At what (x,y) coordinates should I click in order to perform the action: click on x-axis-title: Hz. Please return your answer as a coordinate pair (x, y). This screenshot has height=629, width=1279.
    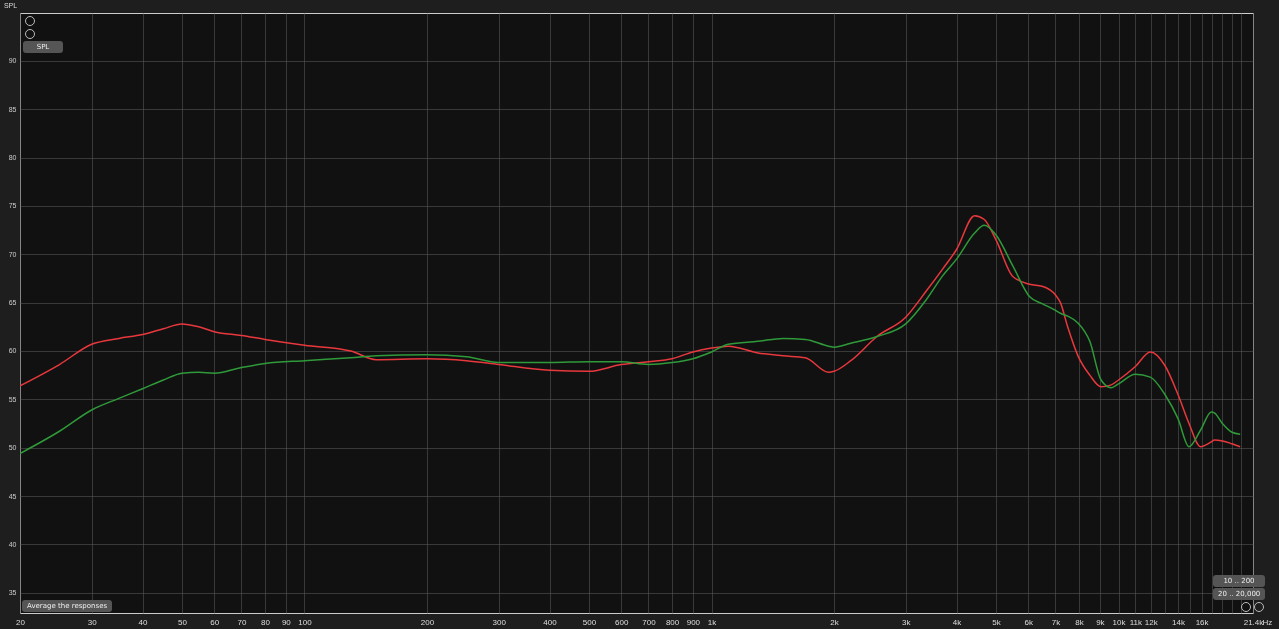
    Looking at the image, I should click on (1267, 622).